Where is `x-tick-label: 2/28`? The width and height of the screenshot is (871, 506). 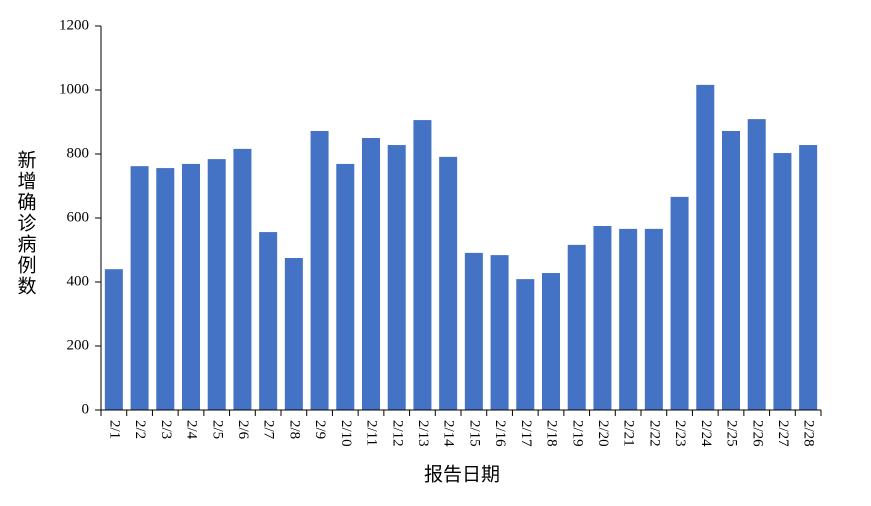
x-tick-label: 2/28 is located at coordinates (809, 433).